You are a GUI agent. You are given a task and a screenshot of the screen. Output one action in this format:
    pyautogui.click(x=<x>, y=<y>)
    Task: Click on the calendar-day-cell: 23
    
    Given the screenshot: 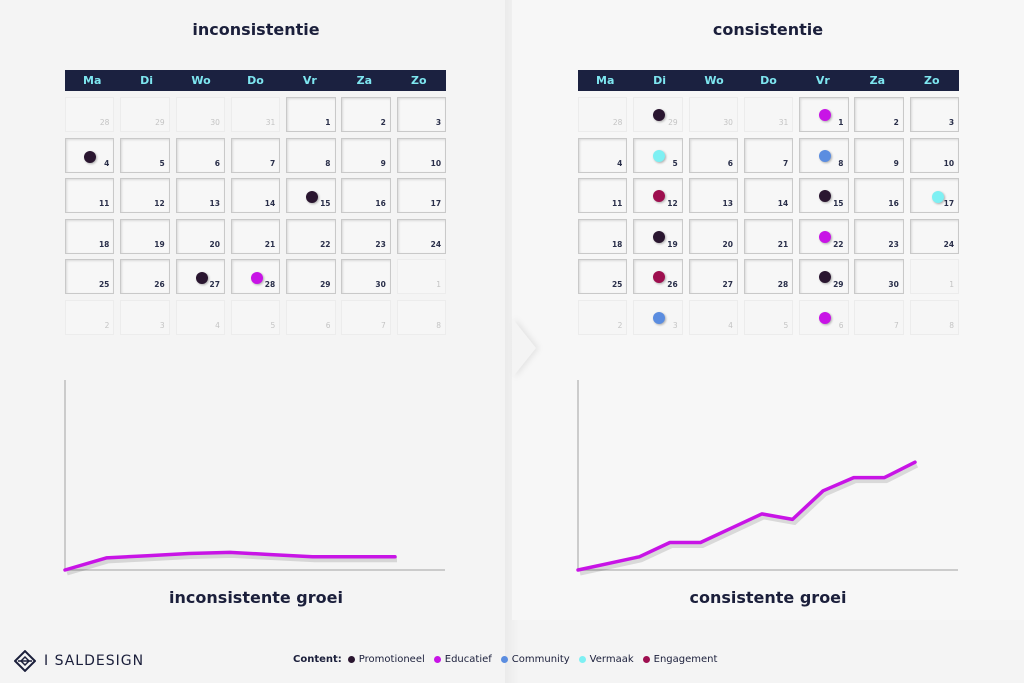 What is the action you would take?
    pyautogui.click(x=366, y=236)
    